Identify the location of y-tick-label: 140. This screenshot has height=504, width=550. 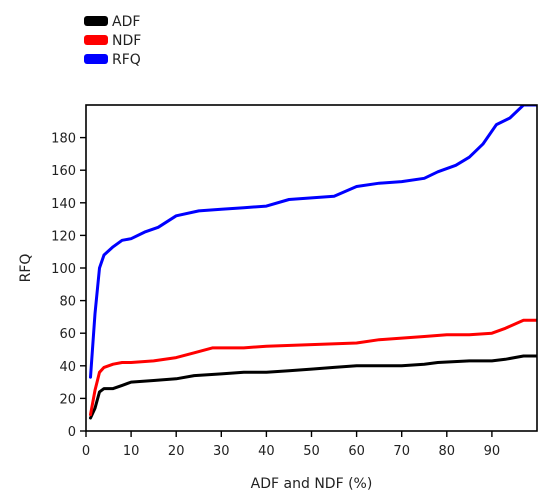
(63, 204).